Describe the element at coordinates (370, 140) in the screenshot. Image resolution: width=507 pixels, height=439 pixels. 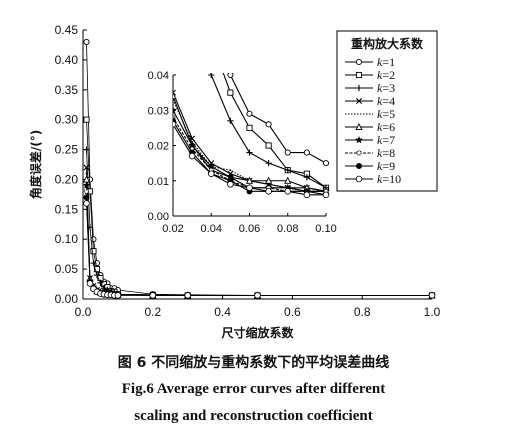
I see `legend-item: k=7` at that location.